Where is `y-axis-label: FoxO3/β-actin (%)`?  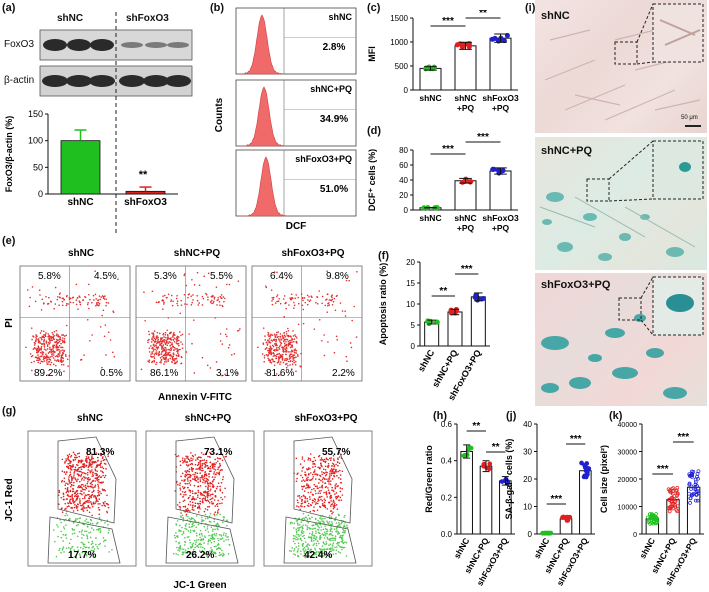 y-axis-label: FoxO3/β-actin (%) is located at coordinates (9, 154).